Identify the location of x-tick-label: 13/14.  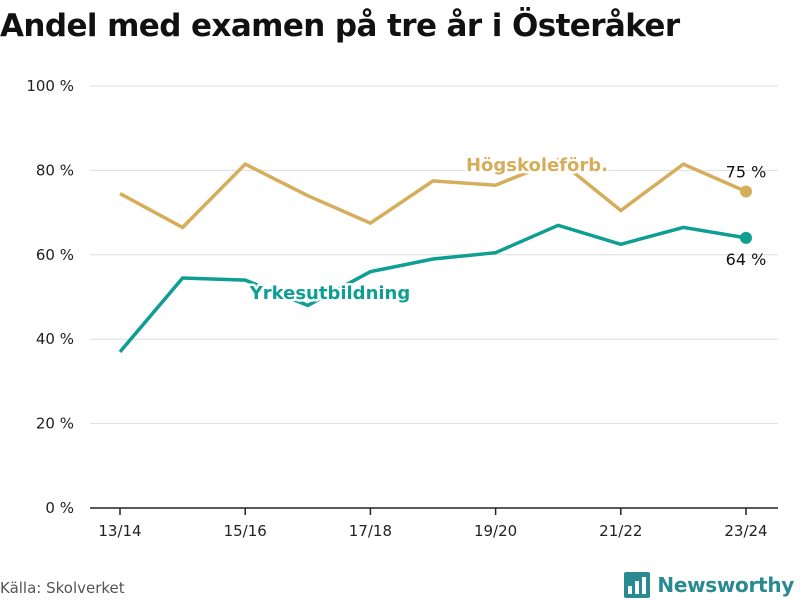
(119, 531).